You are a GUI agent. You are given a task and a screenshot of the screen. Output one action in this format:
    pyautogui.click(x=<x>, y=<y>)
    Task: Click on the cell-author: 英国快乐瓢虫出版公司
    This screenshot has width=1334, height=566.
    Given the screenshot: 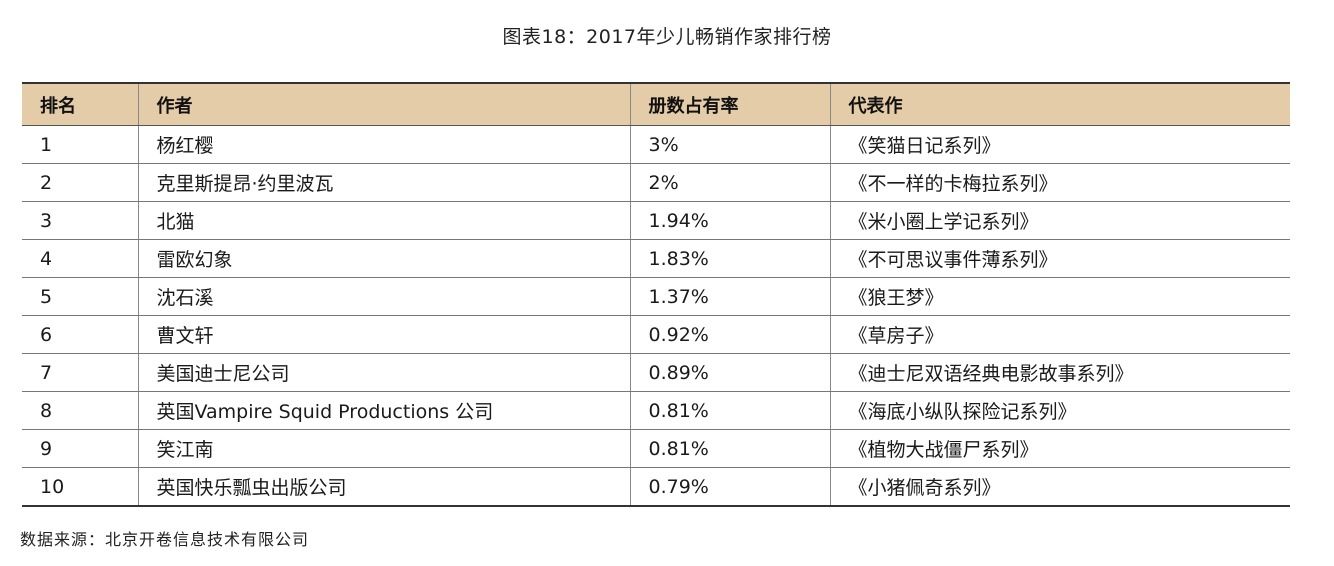 What is the action you would take?
    pyautogui.click(x=383, y=487)
    